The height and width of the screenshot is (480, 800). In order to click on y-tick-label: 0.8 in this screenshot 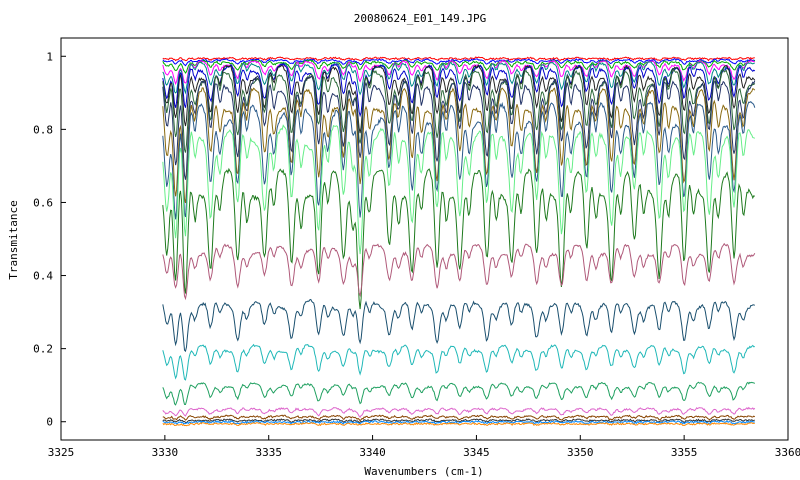, I will do `click(43, 129)`.